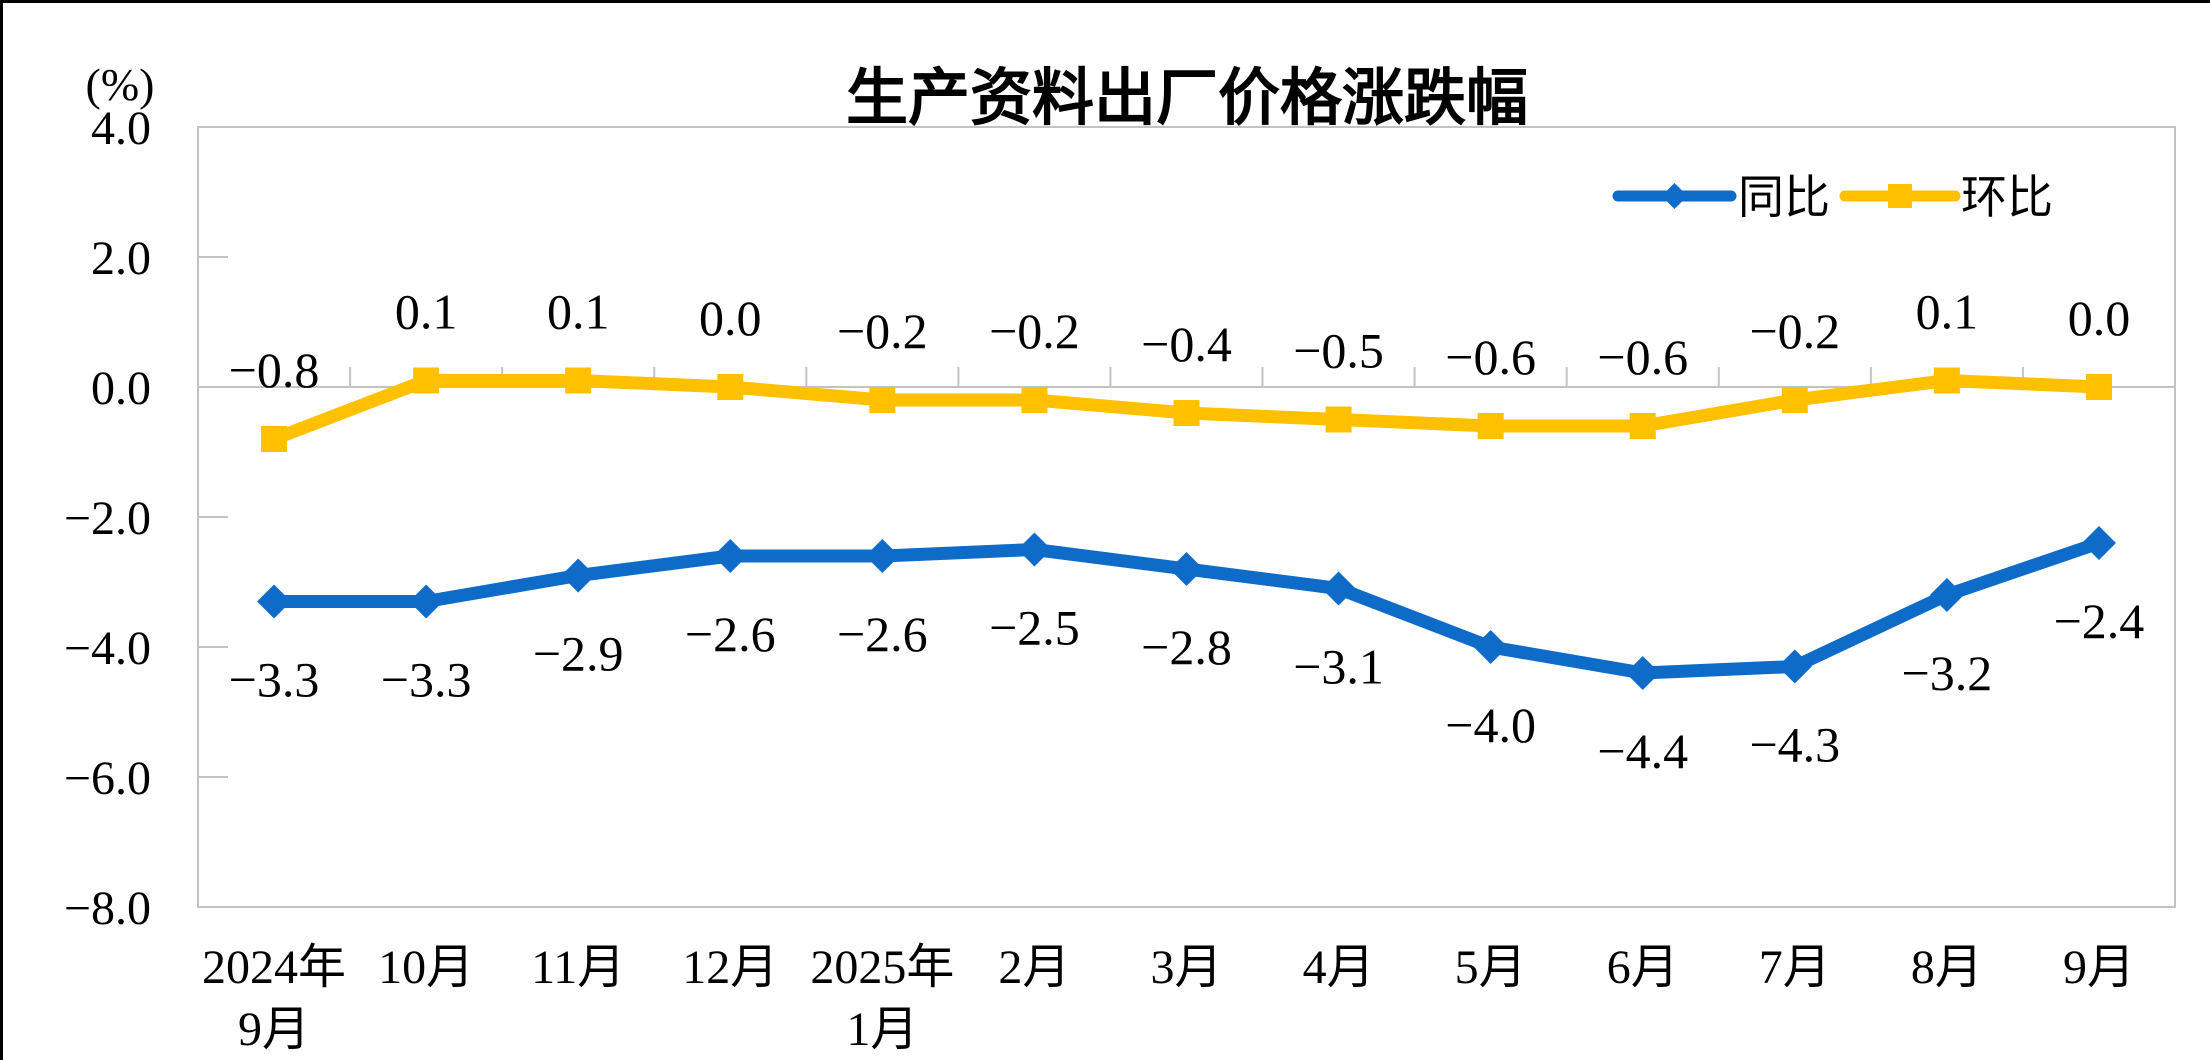 The height and width of the screenshot is (1060, 2210). I want to click on x-axis-category-label: 12月, so click(730, 967).